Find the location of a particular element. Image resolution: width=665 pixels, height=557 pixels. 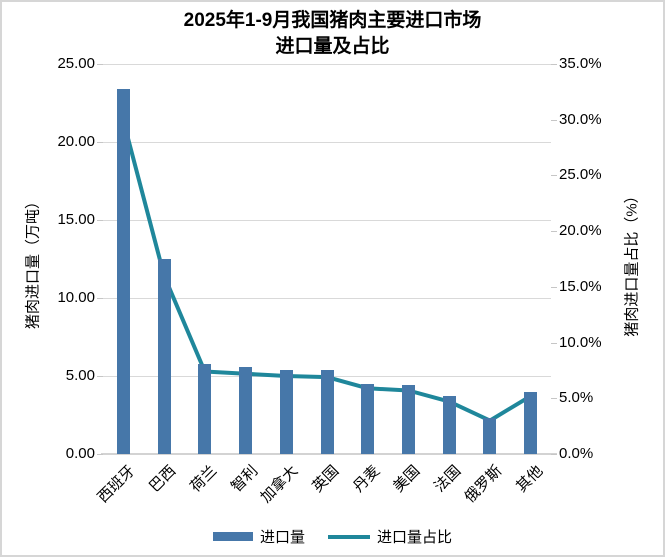

right-axis-tick-label: 5.0% is located at coordinates (576, 398).